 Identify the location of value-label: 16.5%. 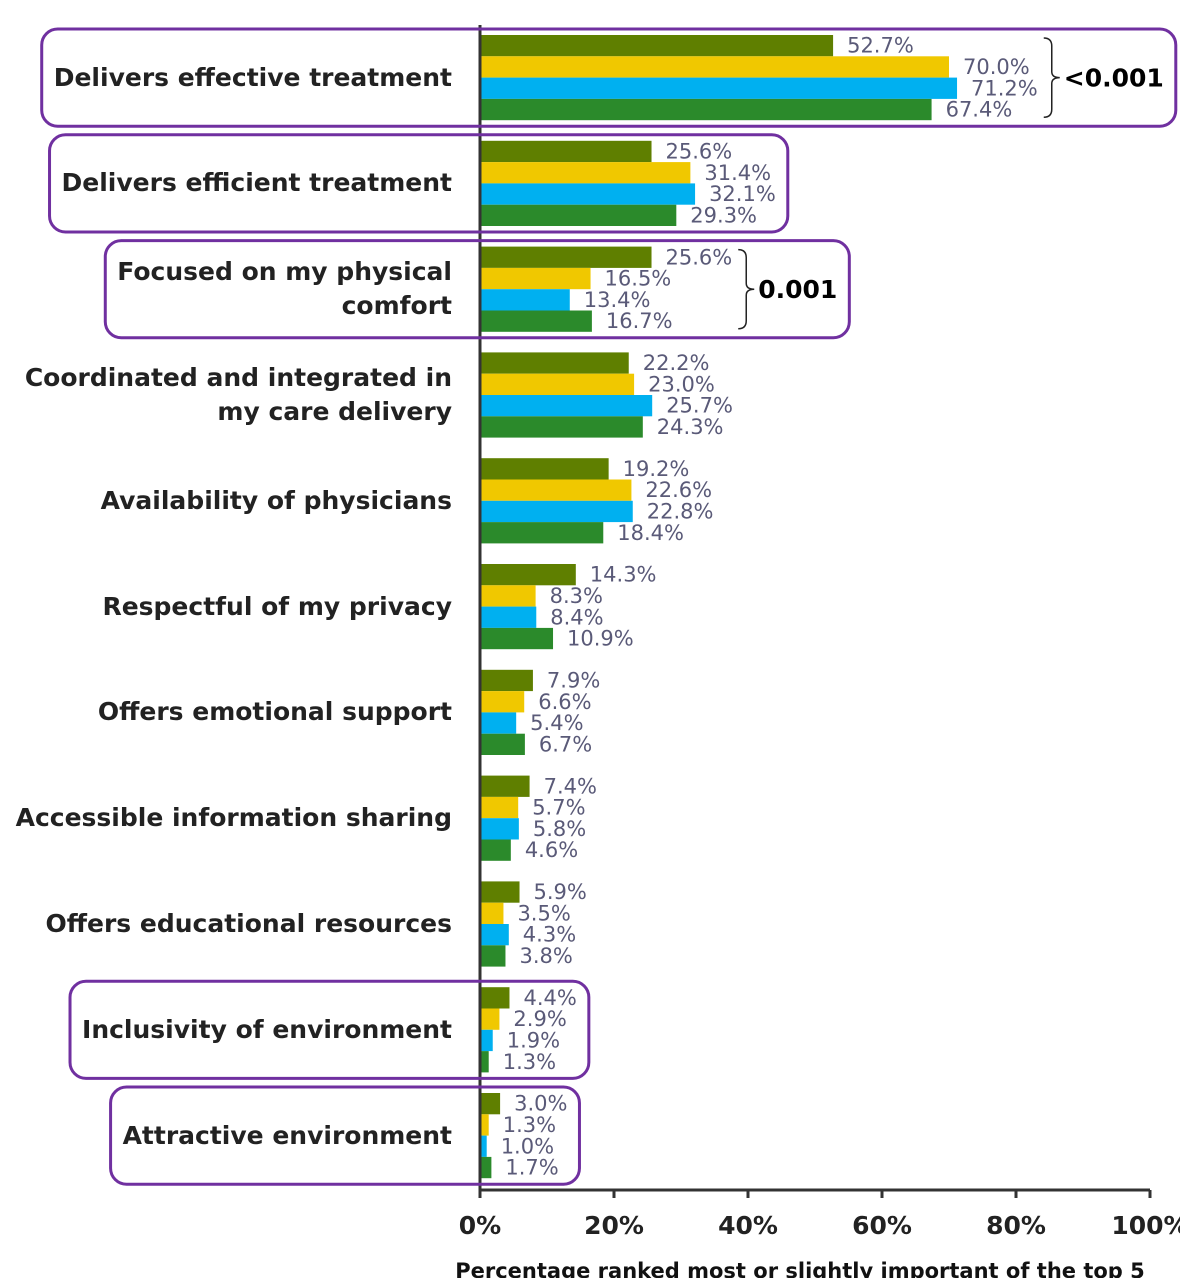
(638, 279).